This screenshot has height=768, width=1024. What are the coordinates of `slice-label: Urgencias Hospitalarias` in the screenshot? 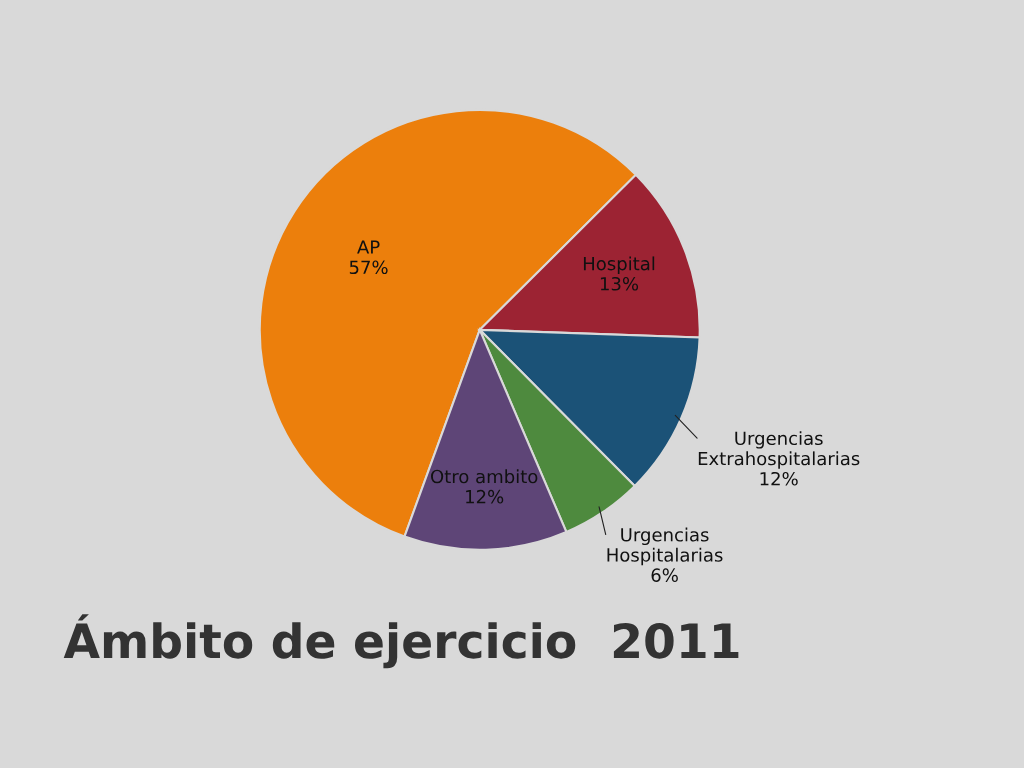 It's located at (665, 546).